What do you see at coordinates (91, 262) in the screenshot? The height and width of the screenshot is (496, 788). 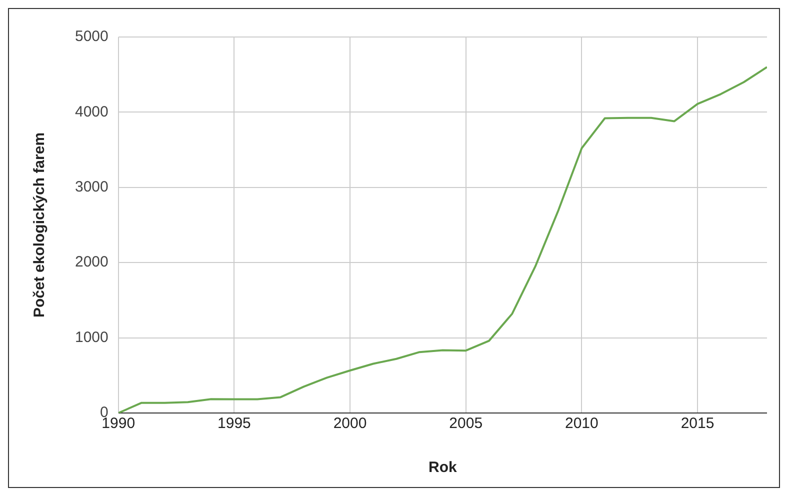 I see `y-tick-label: 2000` at bounding box center [91, 262].